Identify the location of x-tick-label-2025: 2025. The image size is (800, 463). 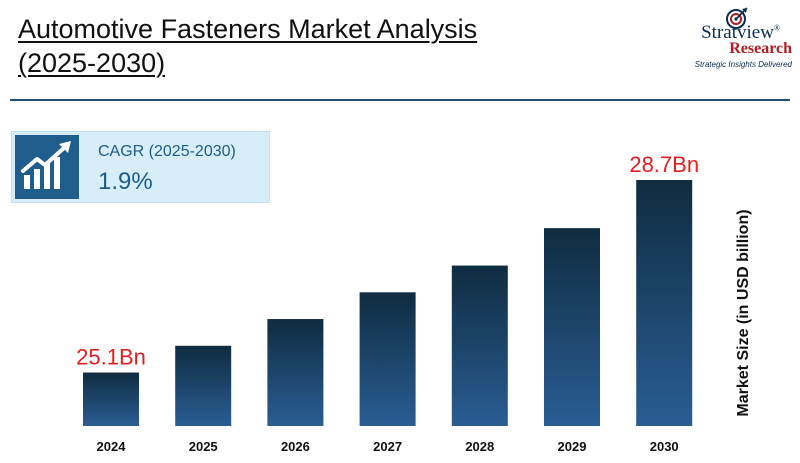
(203, 446).